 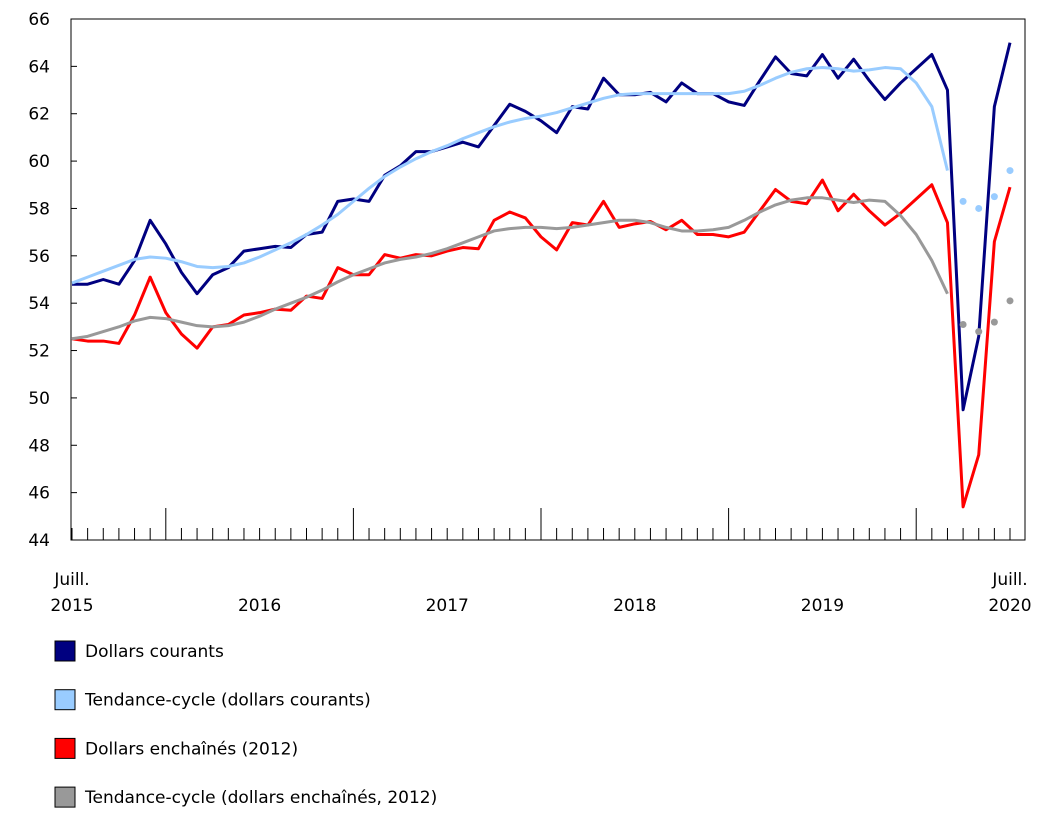 What do you see at coordinates (634, 606) in the screenshot?
I see `x-tick-label: 2018` at bounding box center [634, 606].